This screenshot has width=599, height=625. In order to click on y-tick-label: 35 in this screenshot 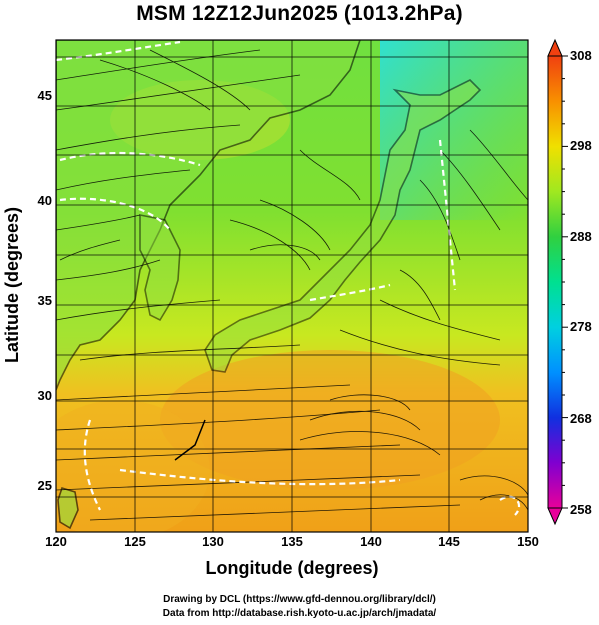, I will do `click(44, 300)`.